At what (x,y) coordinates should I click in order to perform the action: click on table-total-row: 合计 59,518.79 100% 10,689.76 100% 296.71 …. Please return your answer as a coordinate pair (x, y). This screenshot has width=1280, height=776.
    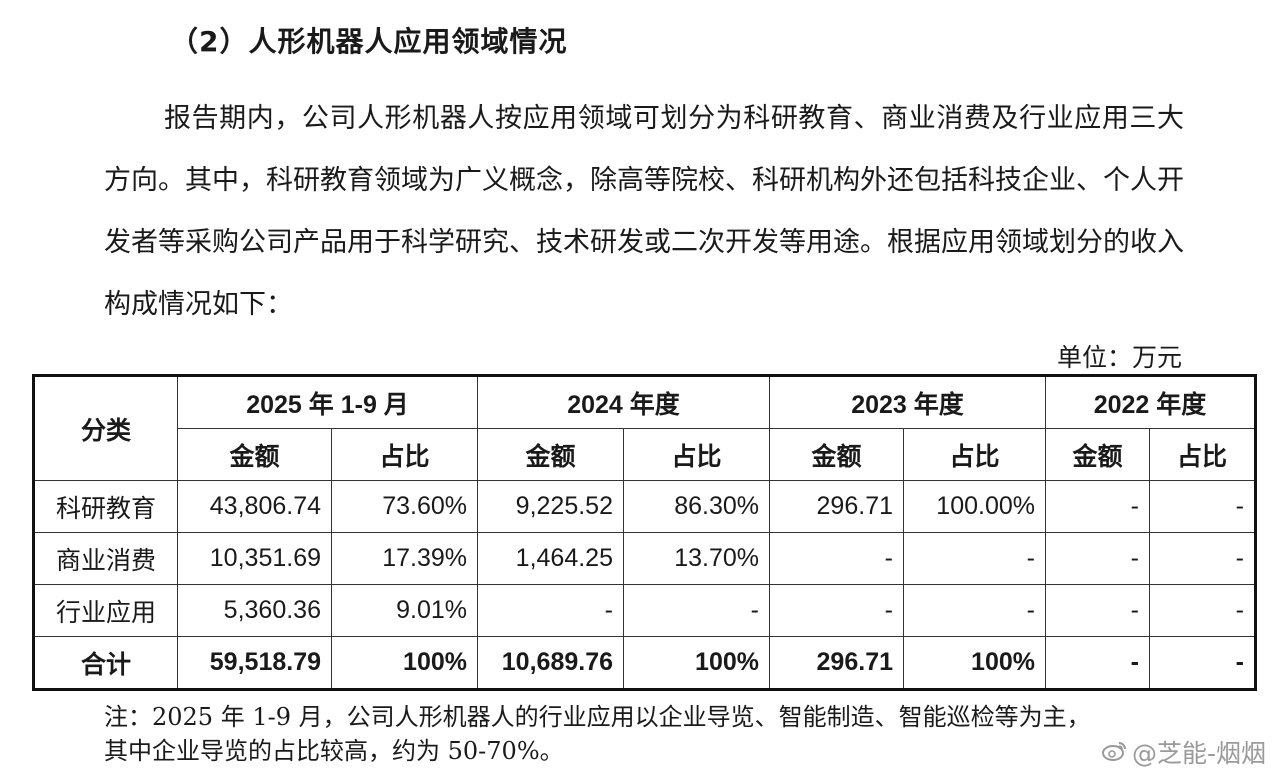
    Looking at the image, I should click on (644, 663).